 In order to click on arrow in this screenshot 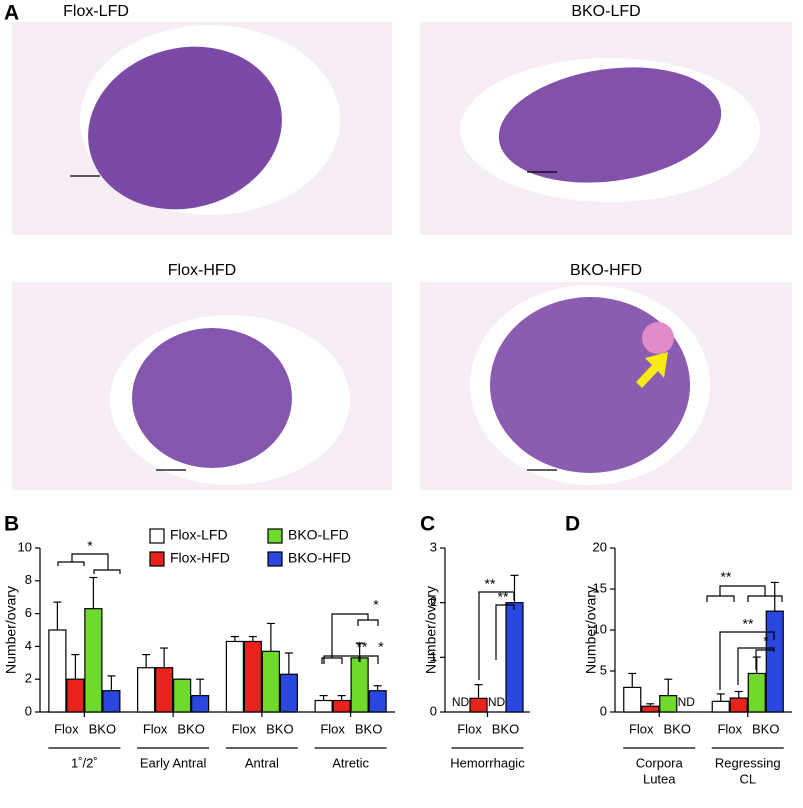, I will do `click(652, 370)`.